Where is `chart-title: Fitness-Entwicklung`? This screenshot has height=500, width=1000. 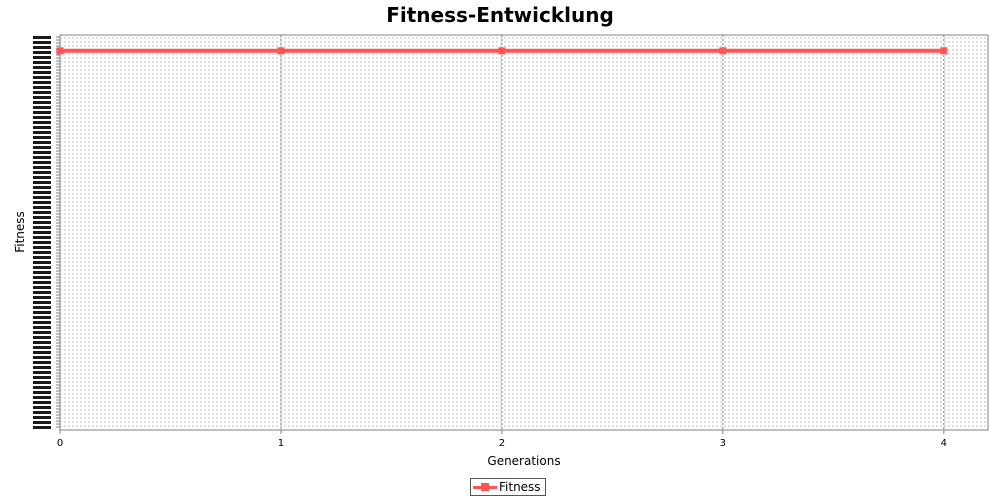 chart-title: Fitness-Entwicklung is located at coordinates (500, 15).